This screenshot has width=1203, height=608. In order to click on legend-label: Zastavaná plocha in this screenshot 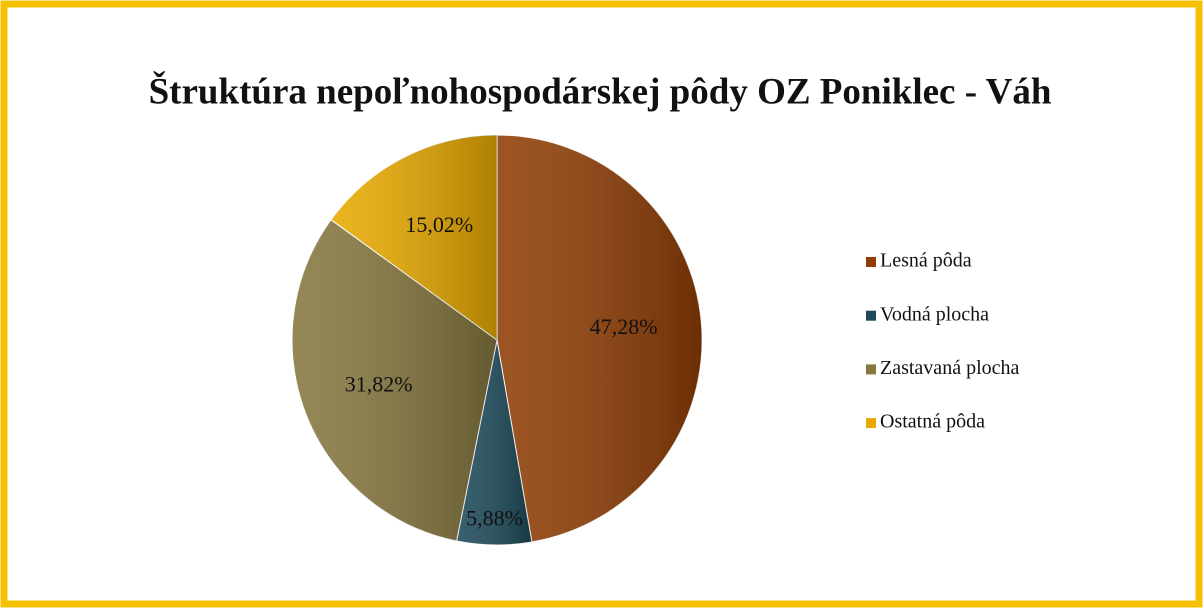, I will do `click(949, 368)`.